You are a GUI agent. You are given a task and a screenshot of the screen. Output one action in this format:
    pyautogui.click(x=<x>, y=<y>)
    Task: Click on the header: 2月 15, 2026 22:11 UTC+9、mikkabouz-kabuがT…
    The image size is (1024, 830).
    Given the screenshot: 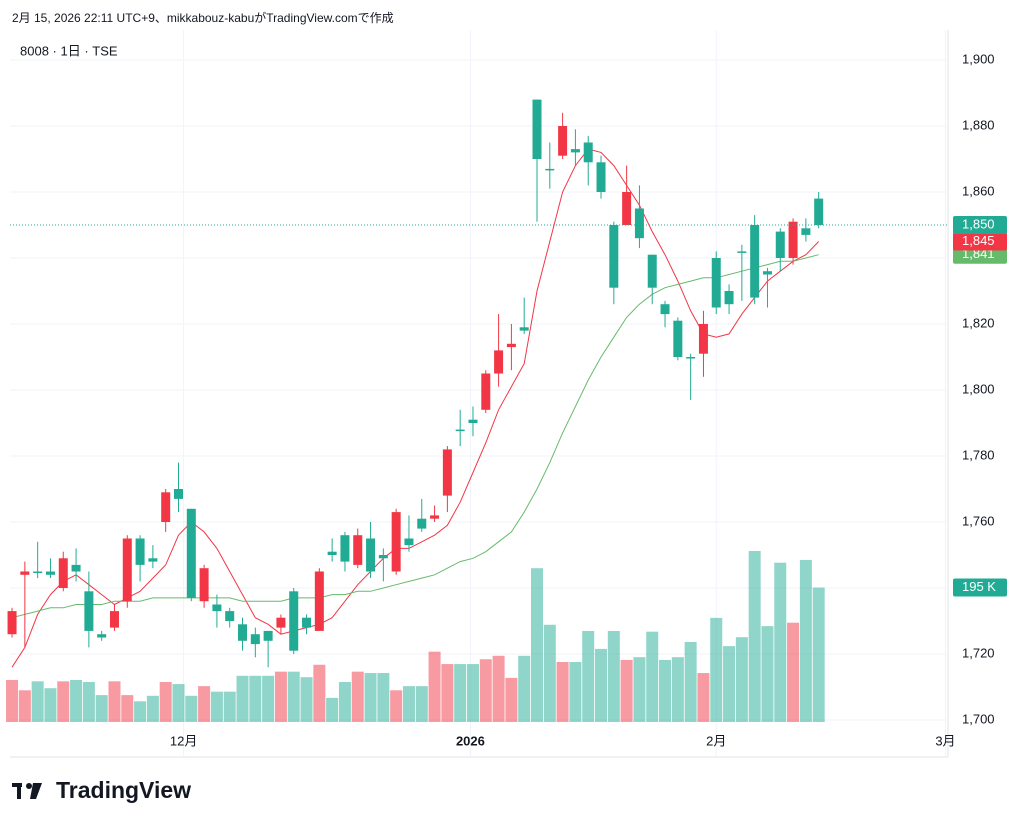 What is the action you would take?
    pyautogui.click(x=203, y=17)
    